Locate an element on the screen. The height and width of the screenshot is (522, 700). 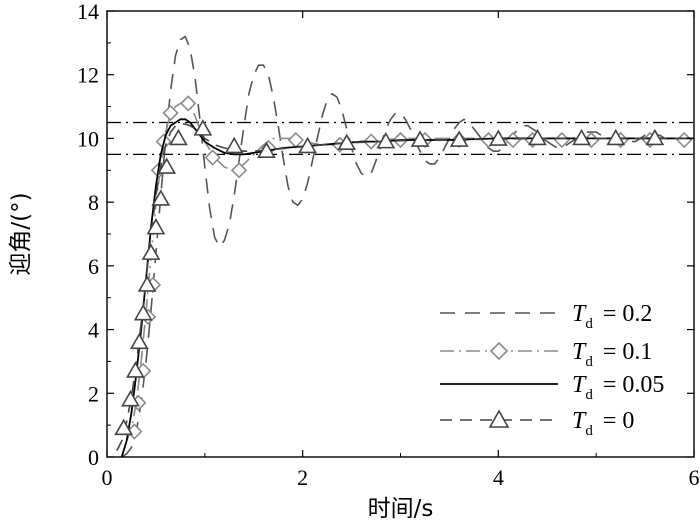
legend-value: = 0.1 is located at coordinates (625, 352).